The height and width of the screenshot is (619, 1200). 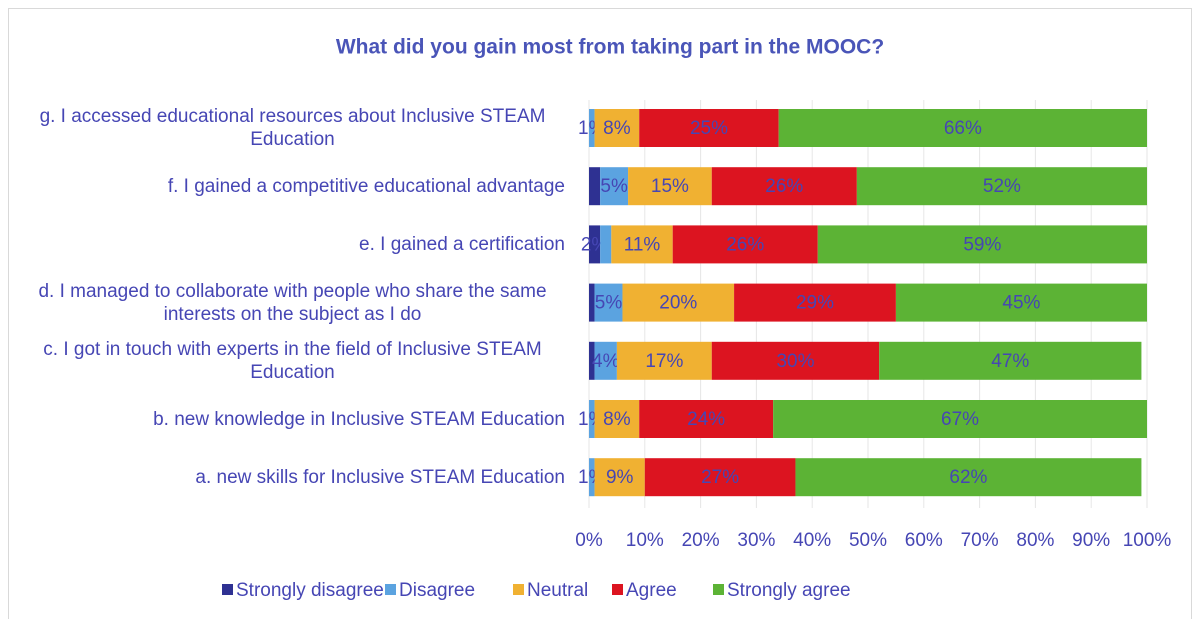 I want to click on data-label: 24%, so click(x=706, y=419).